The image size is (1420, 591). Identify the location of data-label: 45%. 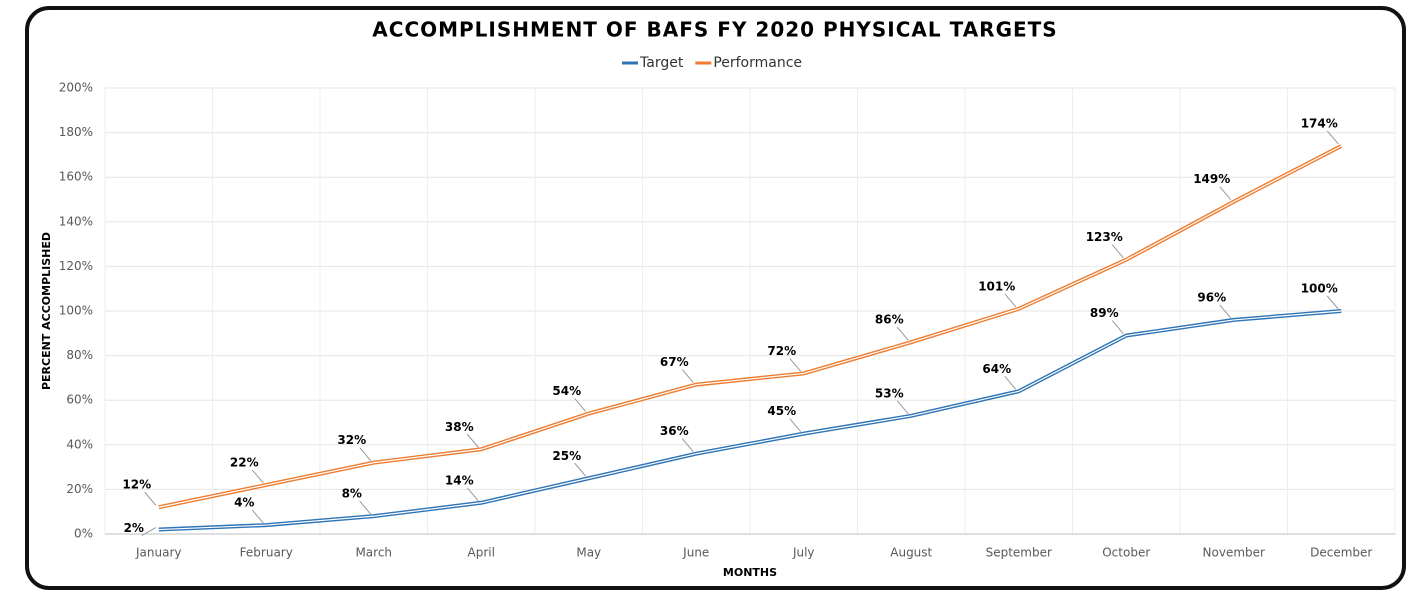
(781, 411).